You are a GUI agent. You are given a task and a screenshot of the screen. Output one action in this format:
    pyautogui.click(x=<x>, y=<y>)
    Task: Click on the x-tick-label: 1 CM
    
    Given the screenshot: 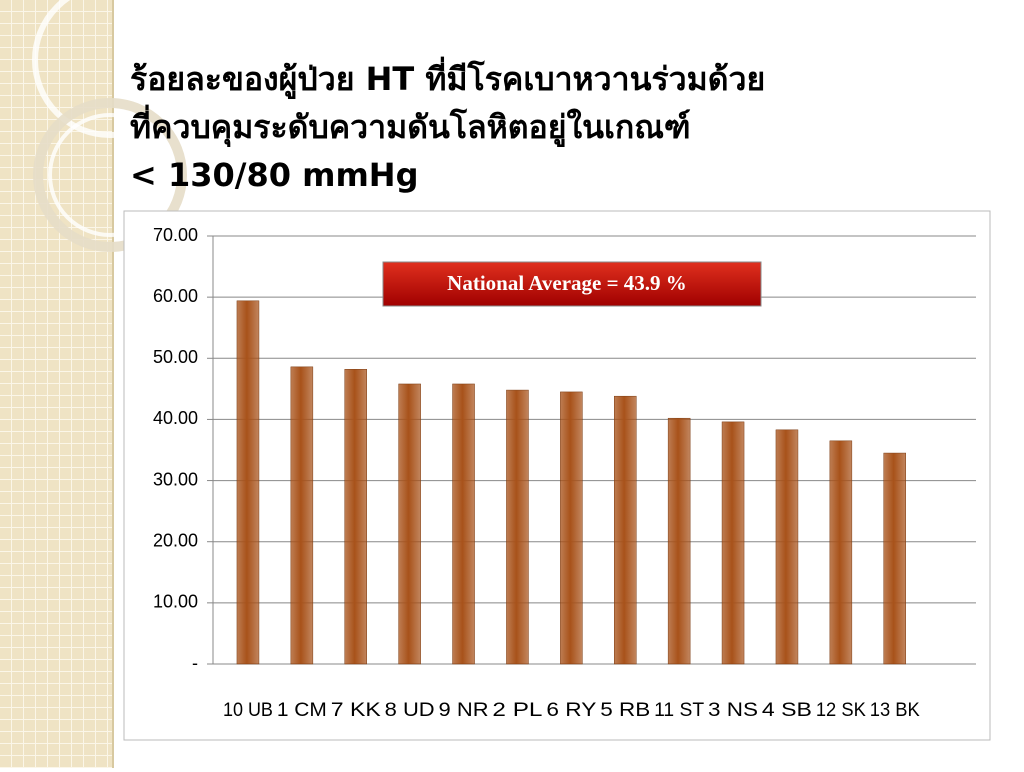 What is the action you would take?
    pyautogui.click(x=302, y=710)
    